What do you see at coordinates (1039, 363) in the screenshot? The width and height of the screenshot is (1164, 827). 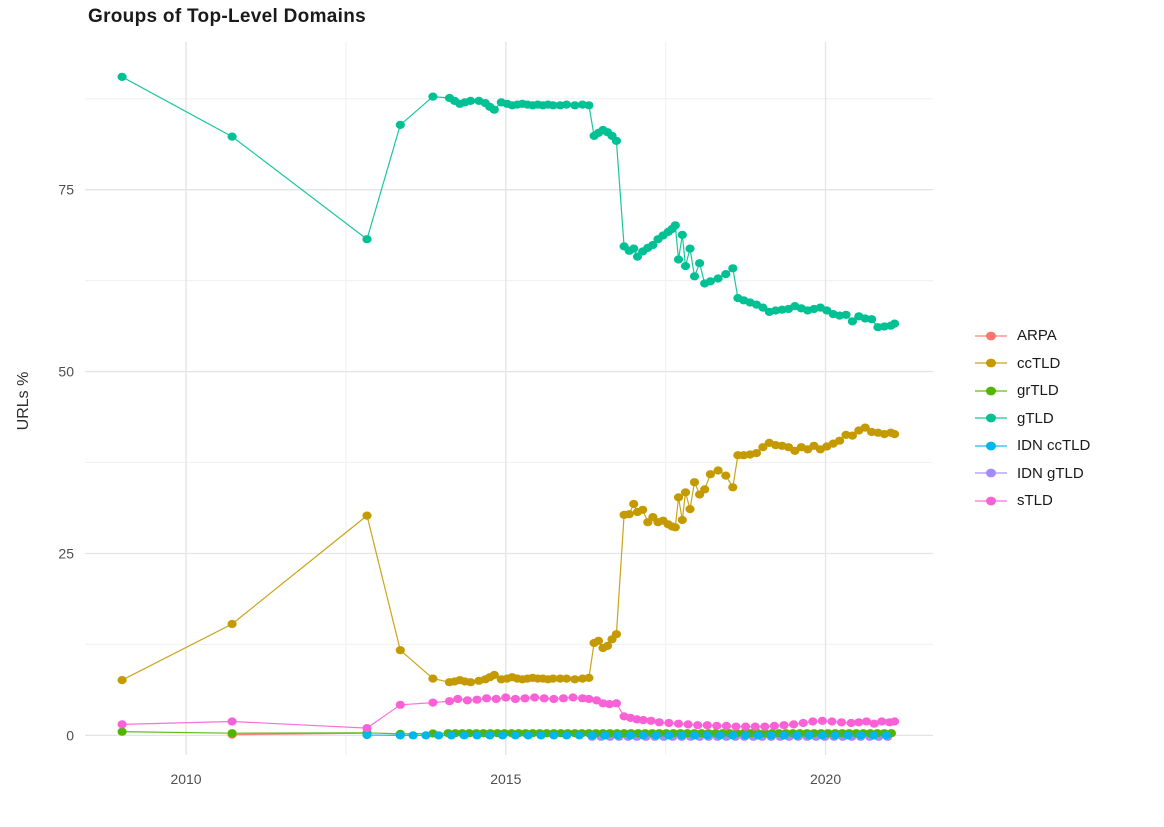 I see `legend-label: ccTLD` at bounding box center [1039, 363].